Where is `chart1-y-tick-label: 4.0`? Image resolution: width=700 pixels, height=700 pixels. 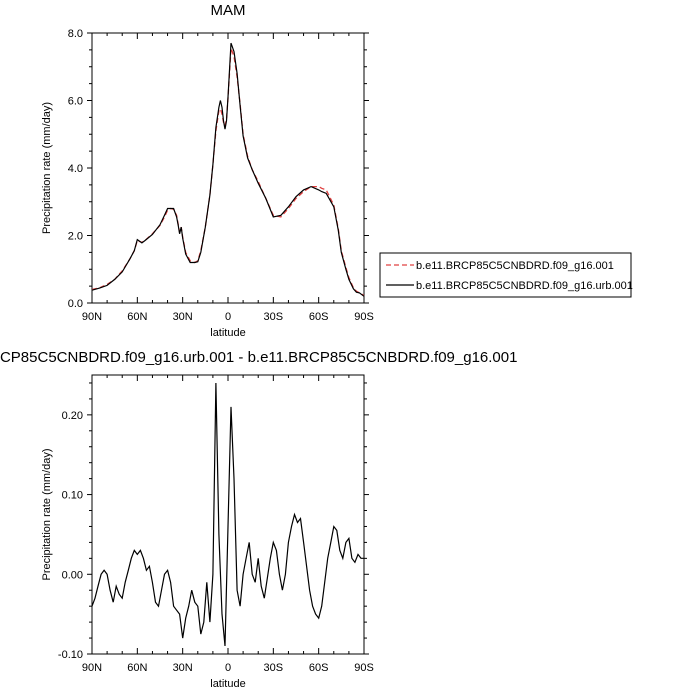
chart1-y-tick-label: 4.0 is located at coordinates (75, 169).